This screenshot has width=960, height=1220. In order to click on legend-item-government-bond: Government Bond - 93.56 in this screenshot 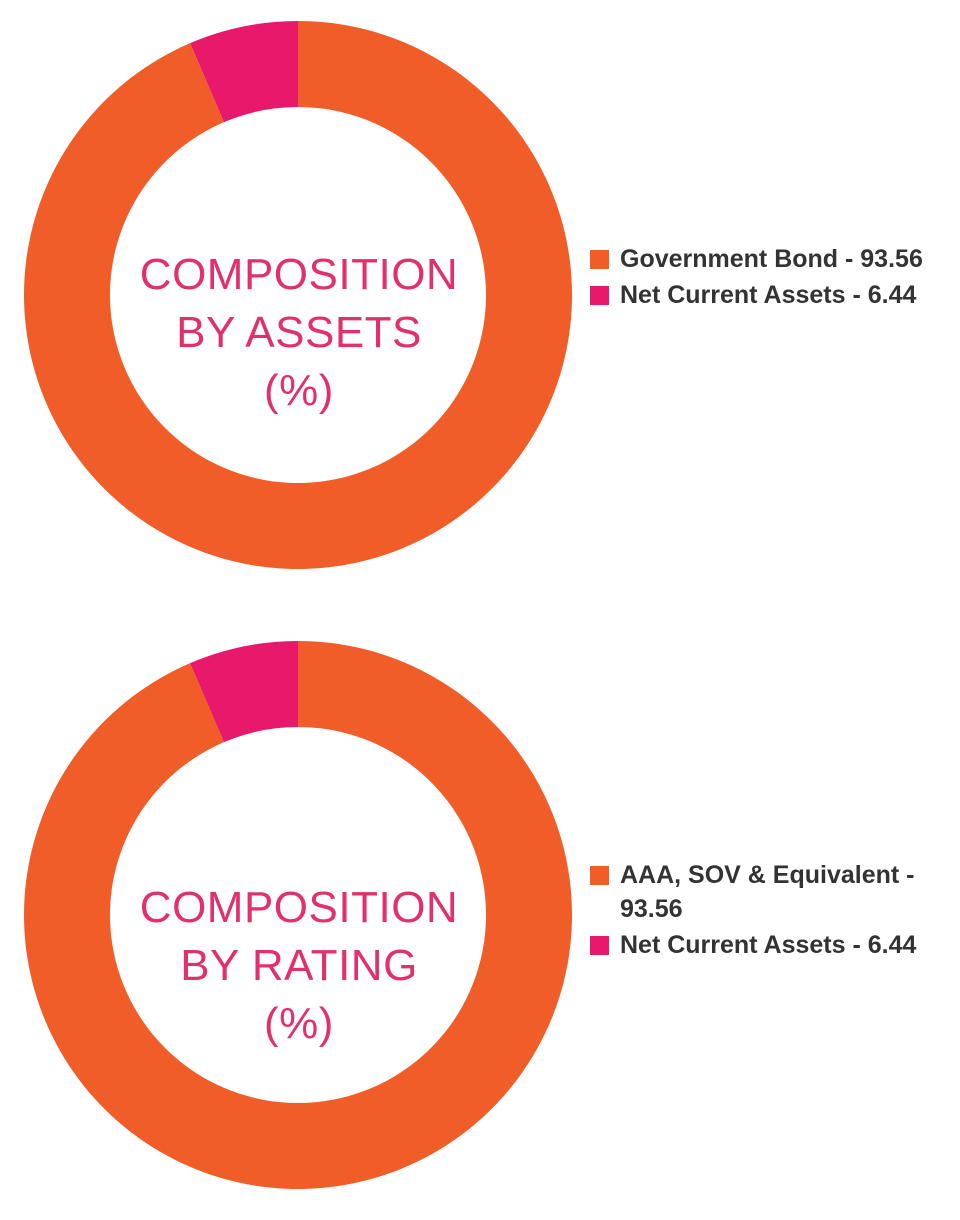, I will do `click(772, 259)`.